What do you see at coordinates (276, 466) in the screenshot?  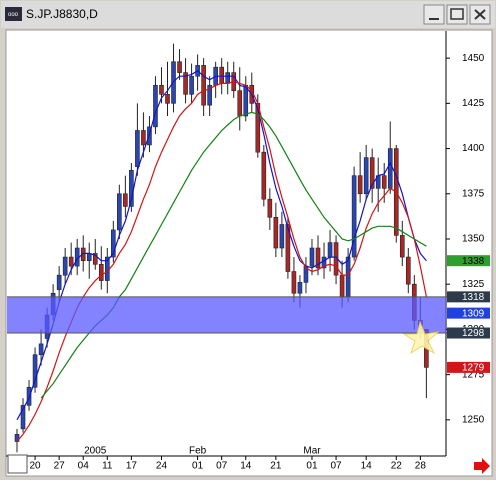 I see `x-tick-label: 21` at bounding box center [276, 466].